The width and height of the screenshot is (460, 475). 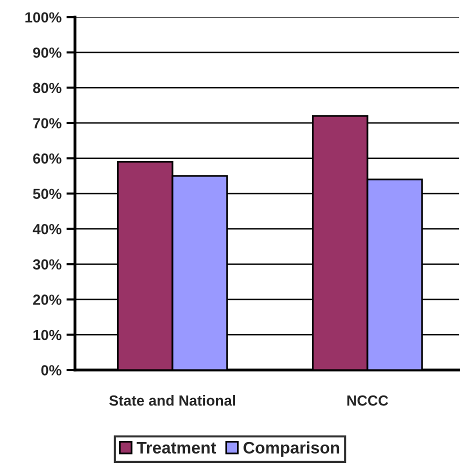 What do you see at coordinates (176, 448) in the screenshot?
I see `legend-label: Treatment` at bounding box center [176, 448].